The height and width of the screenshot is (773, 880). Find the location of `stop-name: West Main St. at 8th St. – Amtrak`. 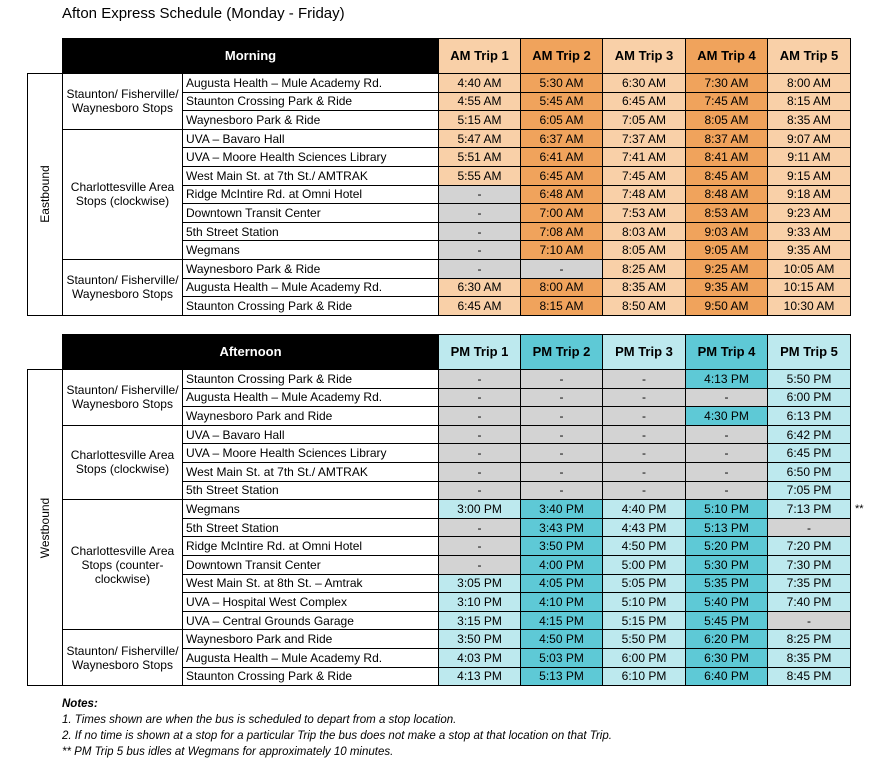

stop-name: West Main St. at 8th St. – Amtrak is located at coordinates (310, 583).